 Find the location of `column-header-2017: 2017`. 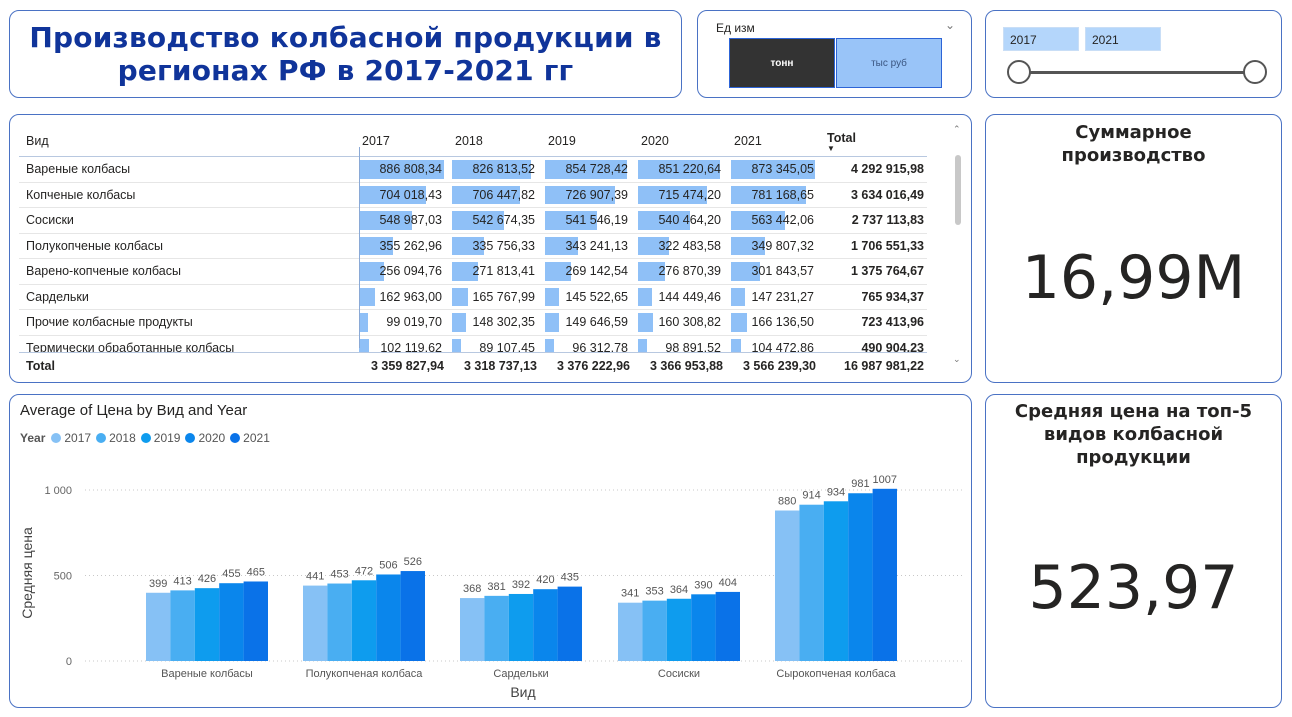

column-header-2017: 2017 is located at coordinates (376, 140).